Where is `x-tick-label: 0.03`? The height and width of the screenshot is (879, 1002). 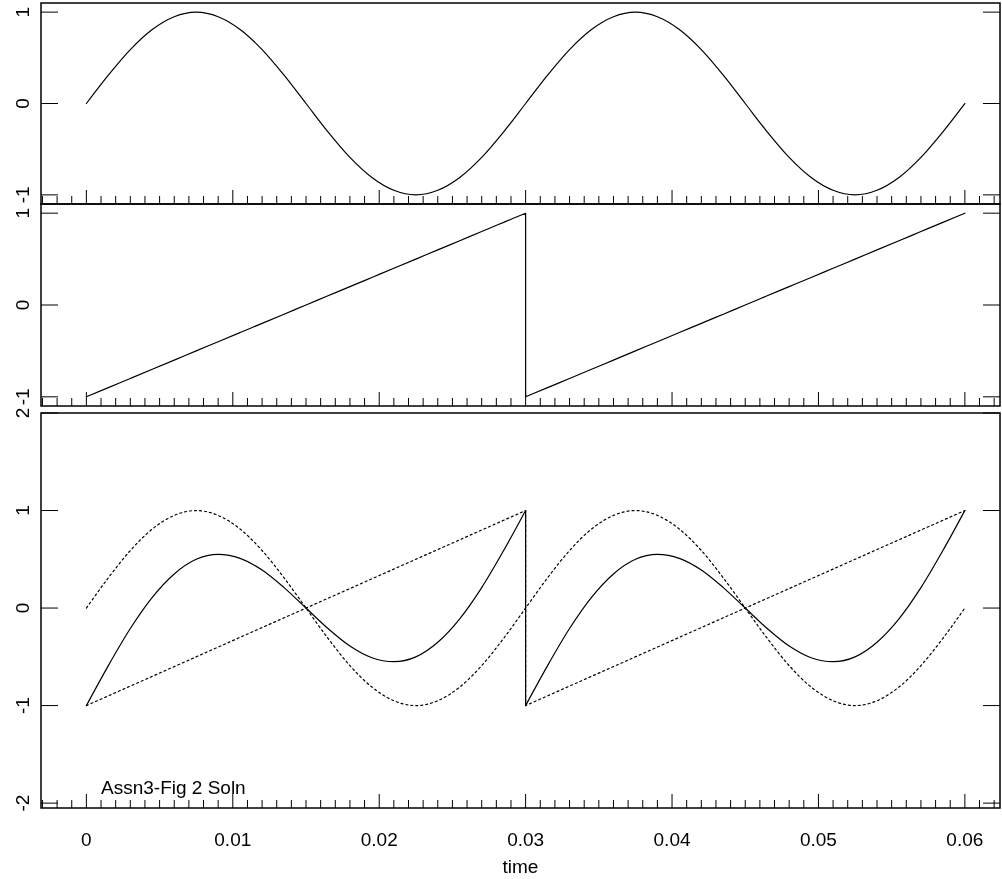 x-tick-label: 0.03 is located at coordinates (526, 839).